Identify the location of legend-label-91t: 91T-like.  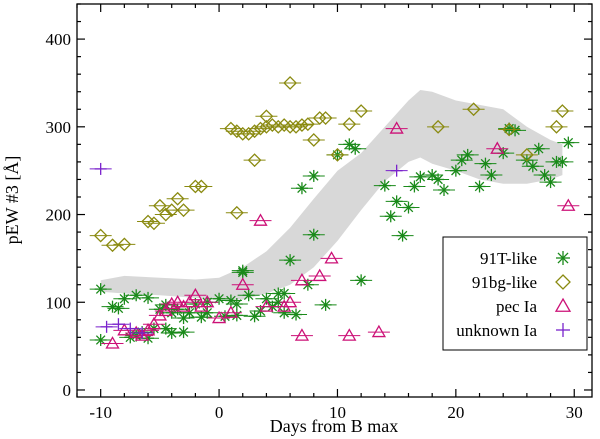
(508, 258).